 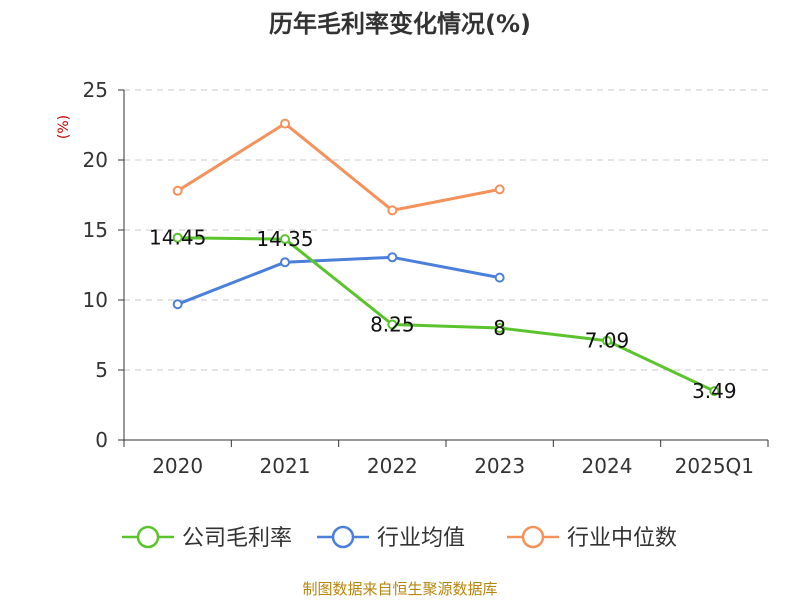 I want to click on y-tick-label: 25, so click(x=95, y=90).